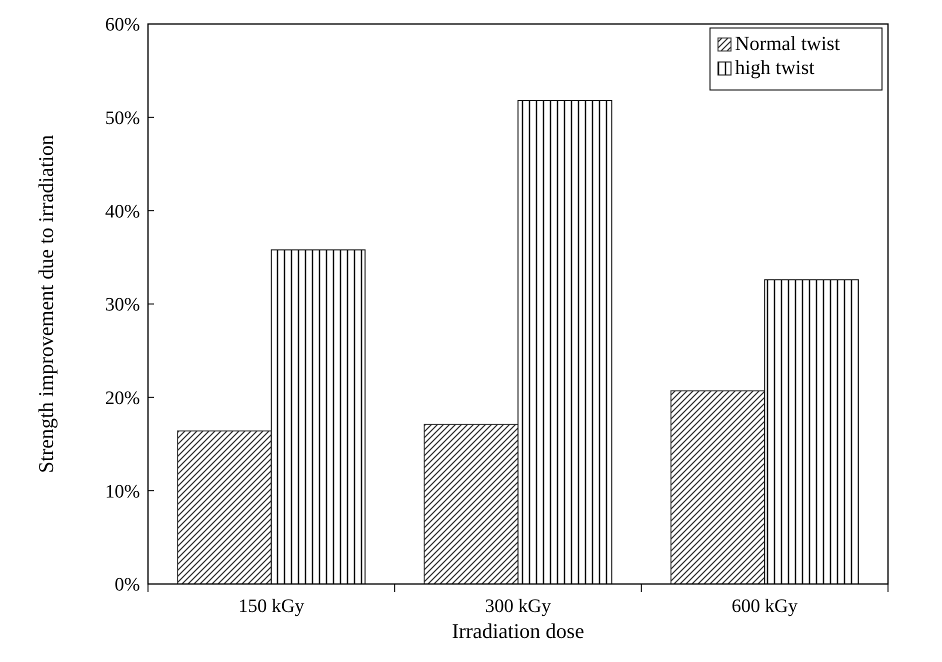 The image size is (942, 662). Describe the element at coordinates (46, 304) in the screenshot. I see `y-axis-title: Strength improvement due to irradiation` at that location.